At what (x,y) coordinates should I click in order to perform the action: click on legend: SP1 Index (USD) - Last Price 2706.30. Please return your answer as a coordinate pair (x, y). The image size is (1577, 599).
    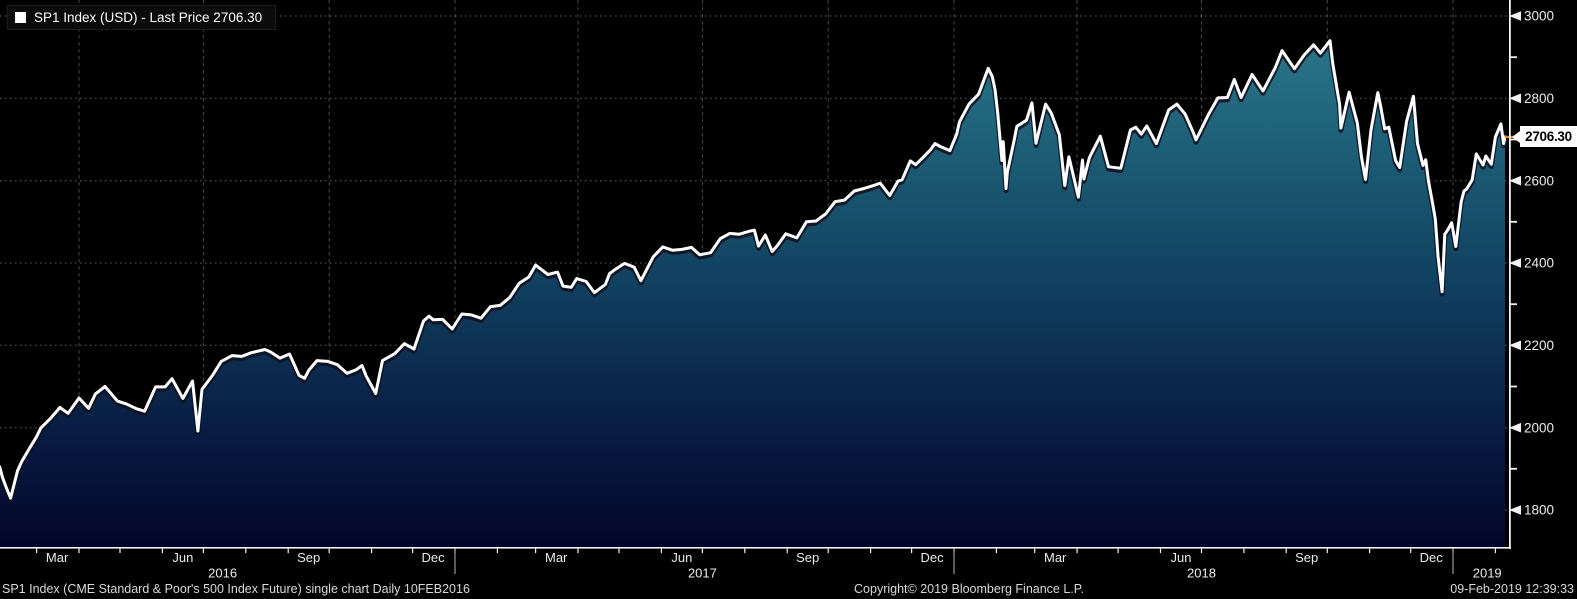
    Looking at the image, I should click on (142, 17).